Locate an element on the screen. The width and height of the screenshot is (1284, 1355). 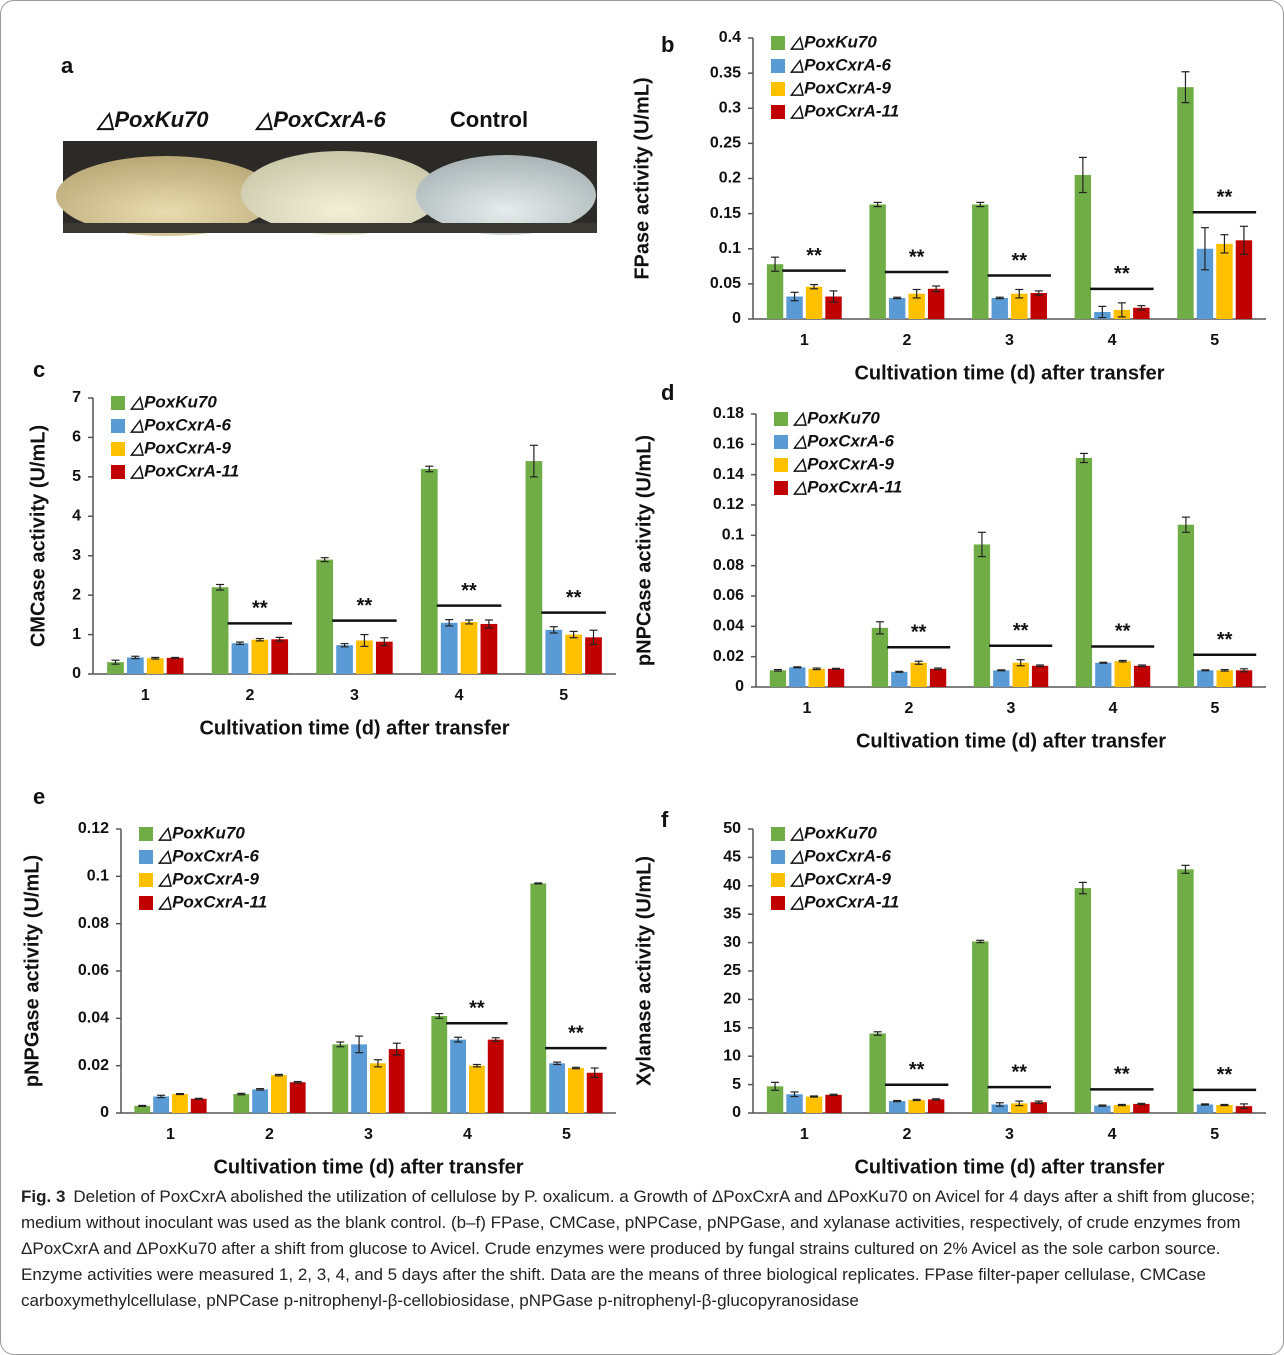
y-tick-label: 40 is located at coordinates (732, 885).